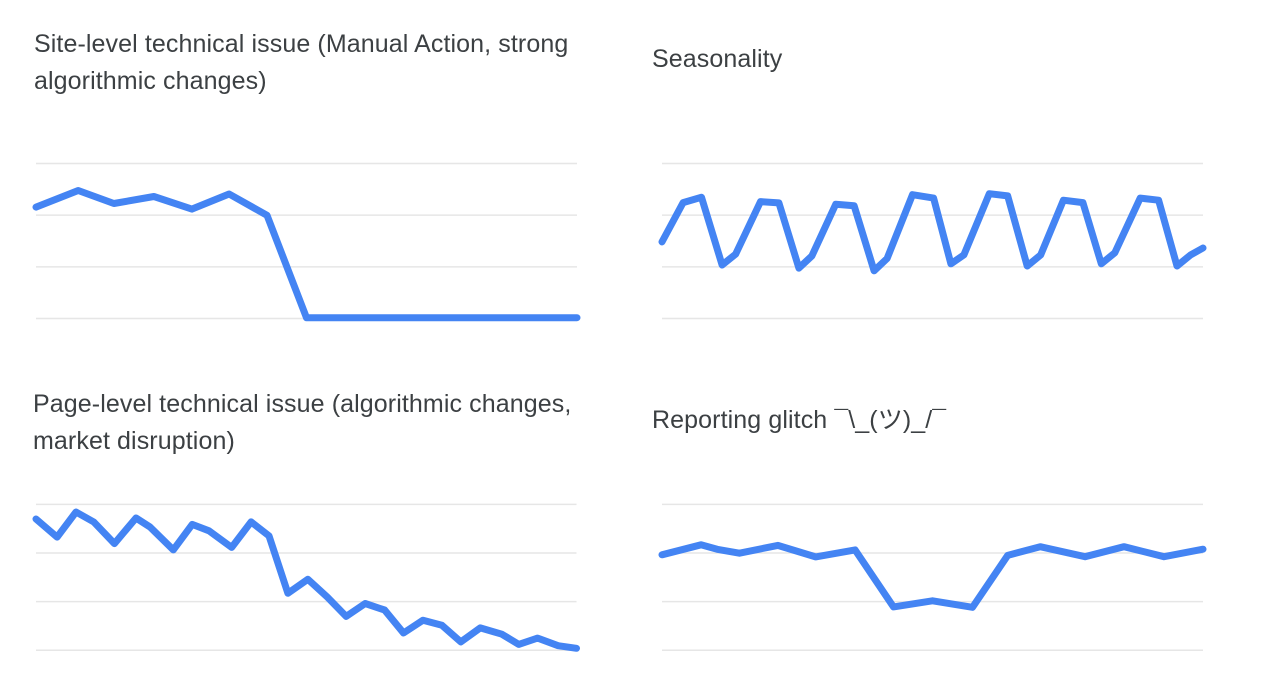 Image resolution: width=1280 pixels, height=686 pixels. I want to click on chart-title: Reporting glitch ¯\_(ツ)_/¯, so click(799, 420).